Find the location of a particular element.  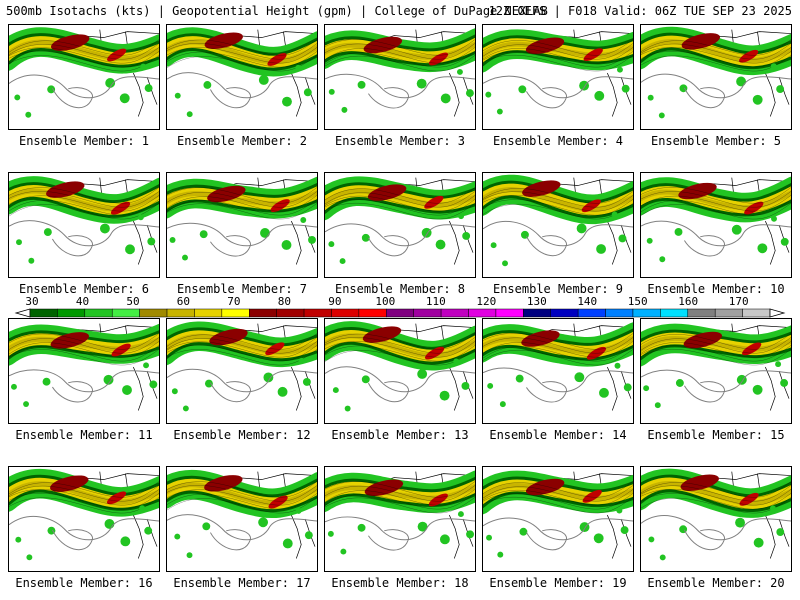

colorbar-tick-label: 170 is located at coordinates (738, 301).